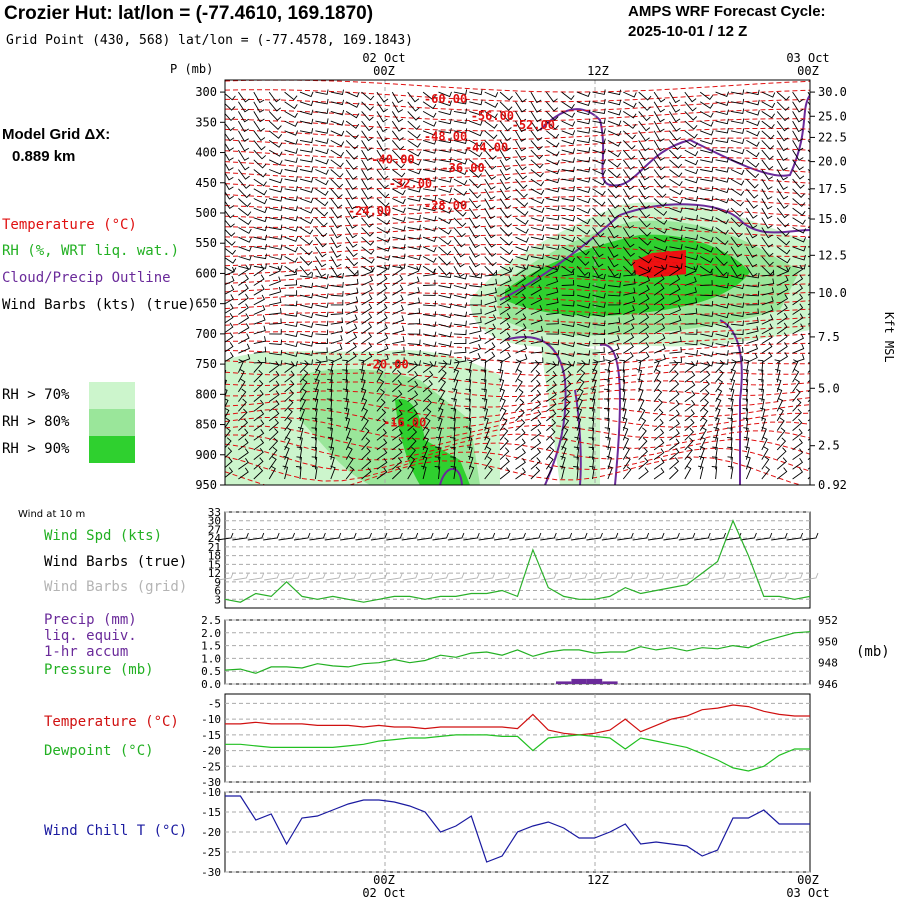  I want to click on pressure-tick-label: 300, so click(206, 92).